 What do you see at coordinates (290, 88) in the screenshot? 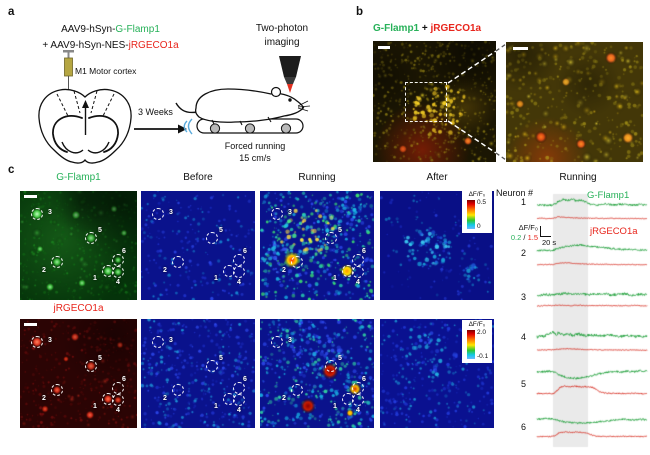
I see `laser-beam-icon` at bounding box center [290, 88].